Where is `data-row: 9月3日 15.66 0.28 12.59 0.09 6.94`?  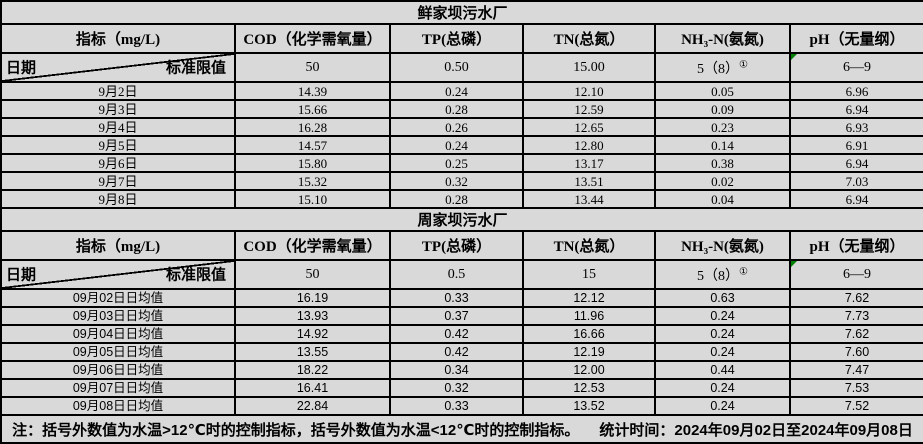
data-row: 9月3日 15.66 0.28 12.59 0.09 6.94 is located at coordinates (461, 109).